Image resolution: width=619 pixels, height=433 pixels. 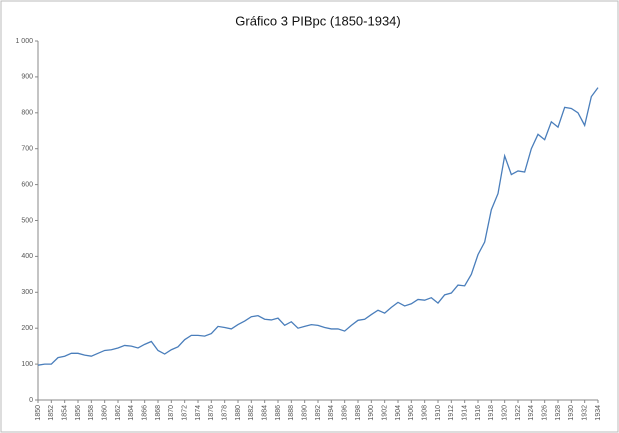 What do you see at coordinates (27, 256) in the screenshot?
I see `y-tick-label: 400` at bounding box center [27, 256].